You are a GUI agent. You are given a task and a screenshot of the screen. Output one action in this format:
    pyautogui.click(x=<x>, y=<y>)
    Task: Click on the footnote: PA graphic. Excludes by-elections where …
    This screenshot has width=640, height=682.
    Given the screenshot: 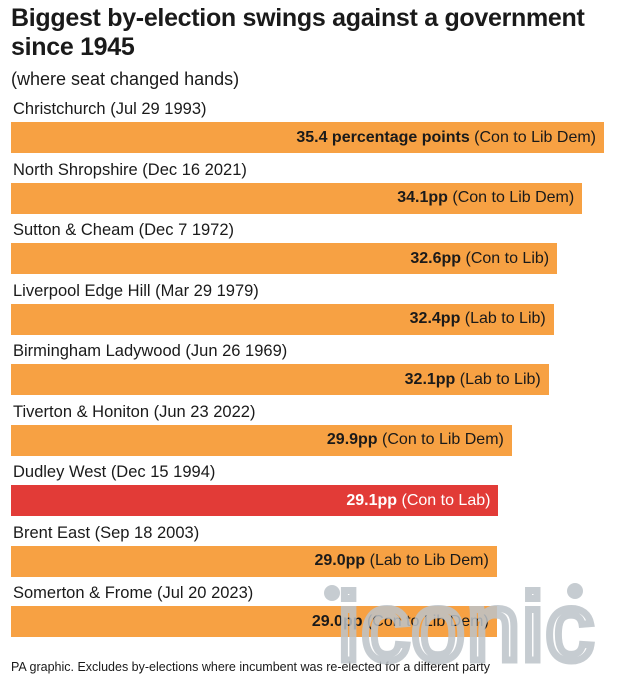 What is the action you would take?
    pyautogui.click(x=250, y=667)
    